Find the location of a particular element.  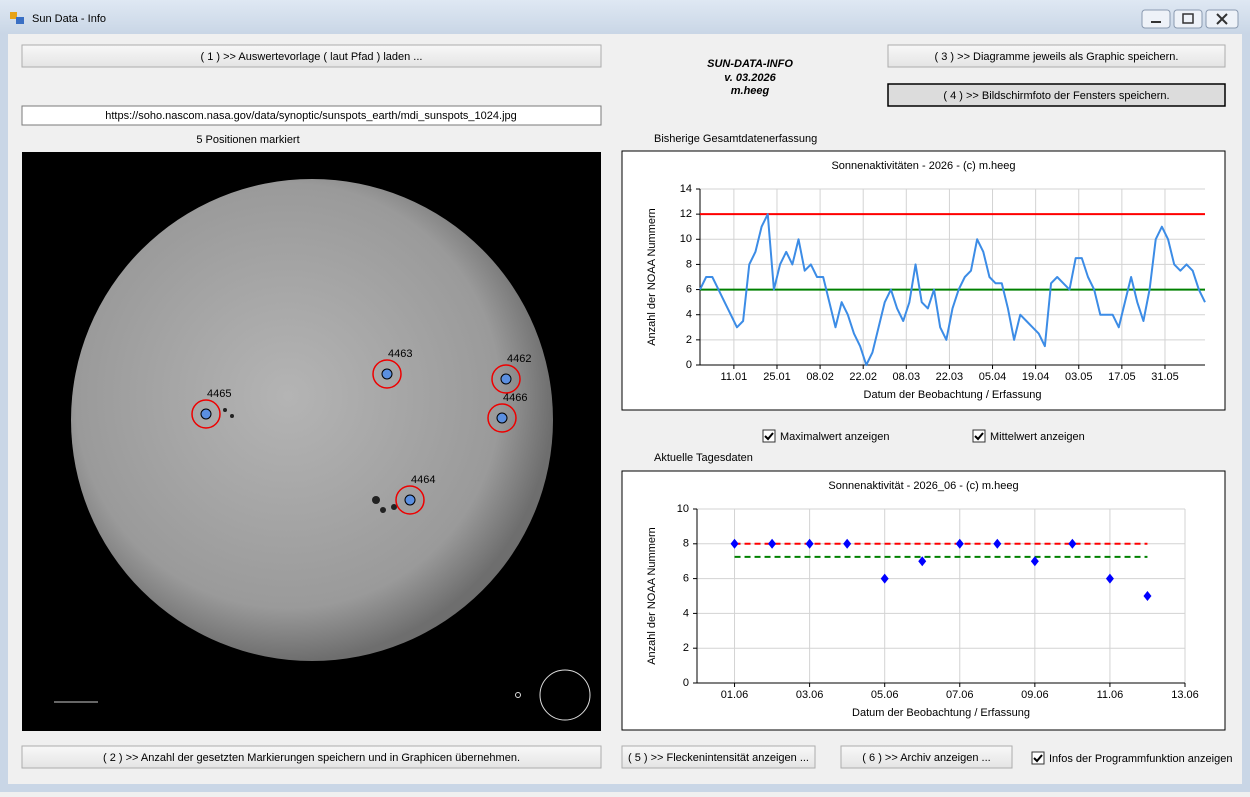

x-tick-label: 25.01 is located at coordinates (777, 377).